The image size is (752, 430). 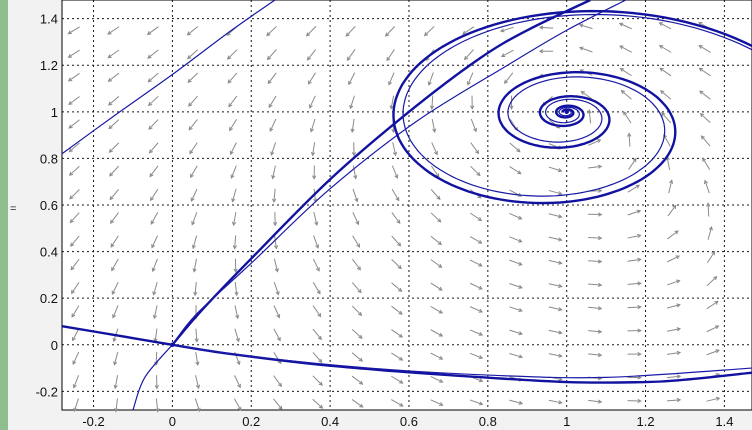 What do you see at coordinates (172, 421) in the screenshot?
I see `x-tick-label: 0` at bounding box center [172, 421].